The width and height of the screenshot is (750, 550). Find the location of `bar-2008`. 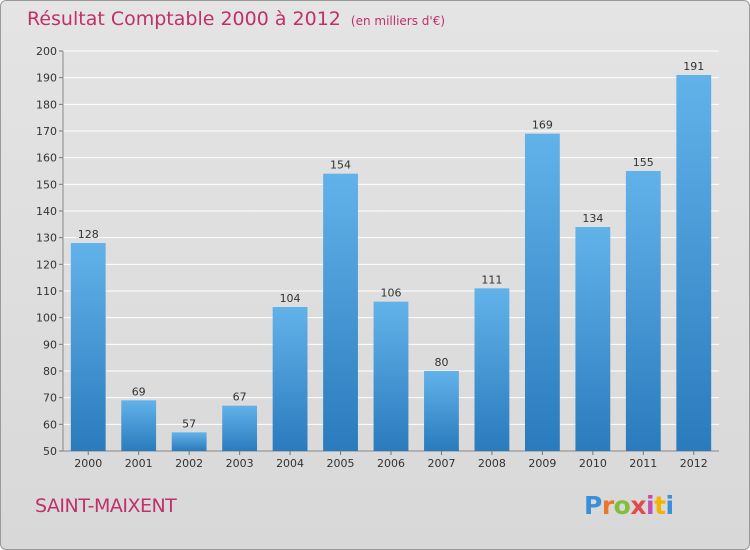

bar-2008 is located at coordinates (492, 369).